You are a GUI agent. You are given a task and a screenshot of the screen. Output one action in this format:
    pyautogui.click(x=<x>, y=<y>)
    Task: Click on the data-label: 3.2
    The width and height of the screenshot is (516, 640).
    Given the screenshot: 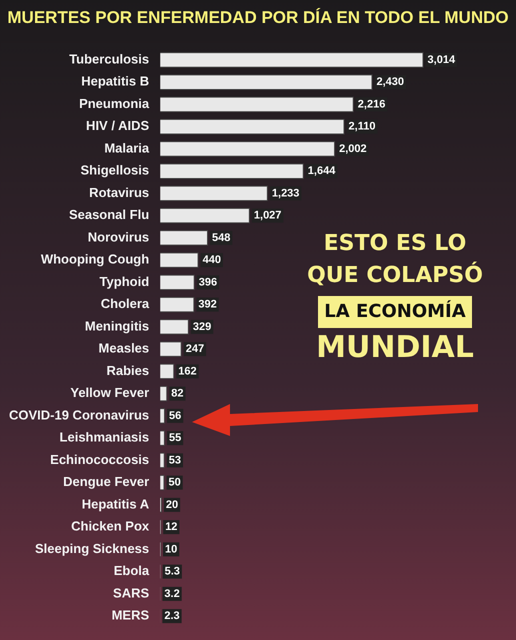 What is the action you would take?
    pyautogui.click(x=172, y=594)
    